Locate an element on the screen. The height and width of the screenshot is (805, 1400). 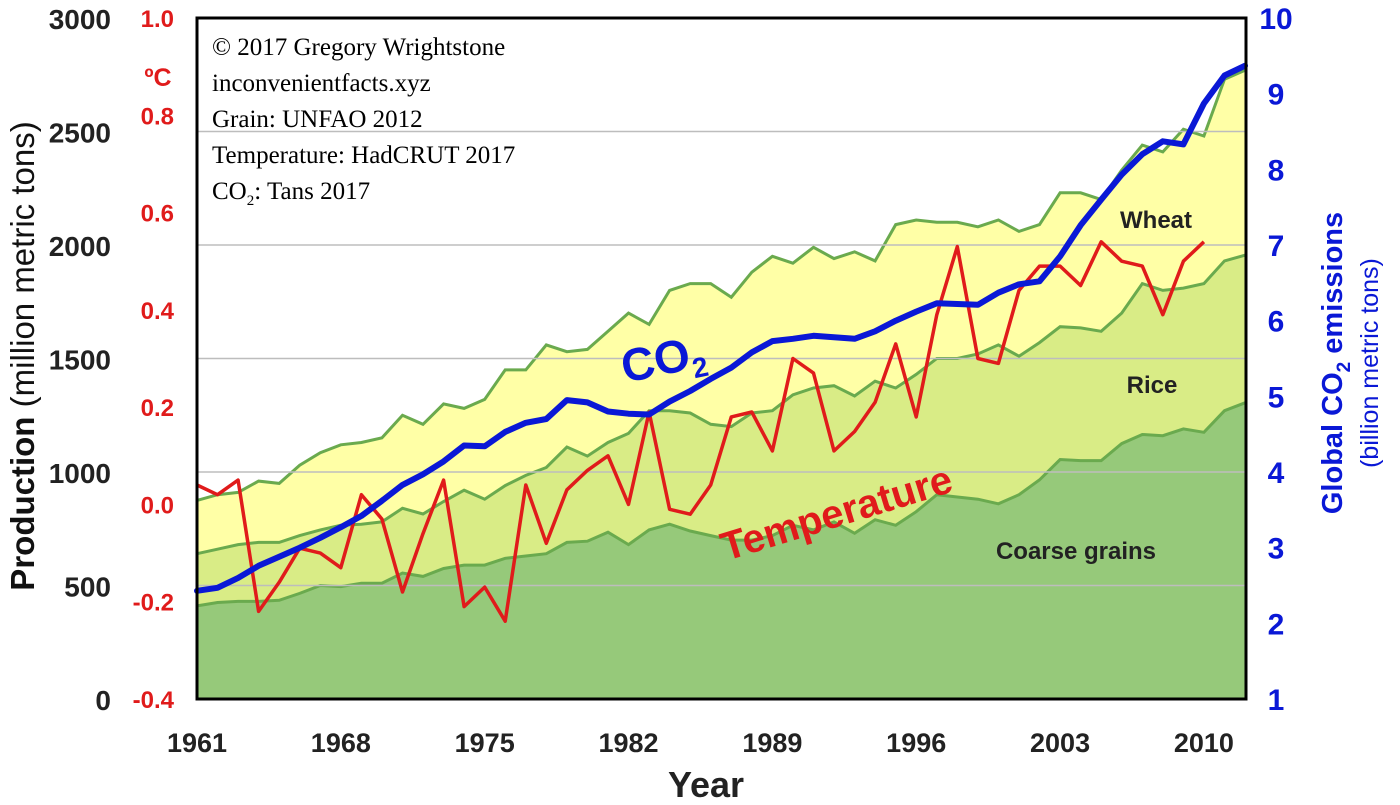
x-tick-2003: 2003 is located at coordinates (1060, 743).